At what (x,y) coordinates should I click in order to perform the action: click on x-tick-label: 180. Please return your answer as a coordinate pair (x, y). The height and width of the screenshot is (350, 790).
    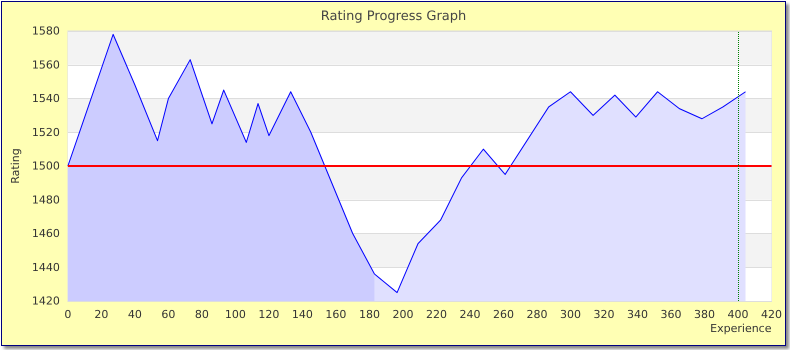
    Looking at the image, I should click on (369, 314).